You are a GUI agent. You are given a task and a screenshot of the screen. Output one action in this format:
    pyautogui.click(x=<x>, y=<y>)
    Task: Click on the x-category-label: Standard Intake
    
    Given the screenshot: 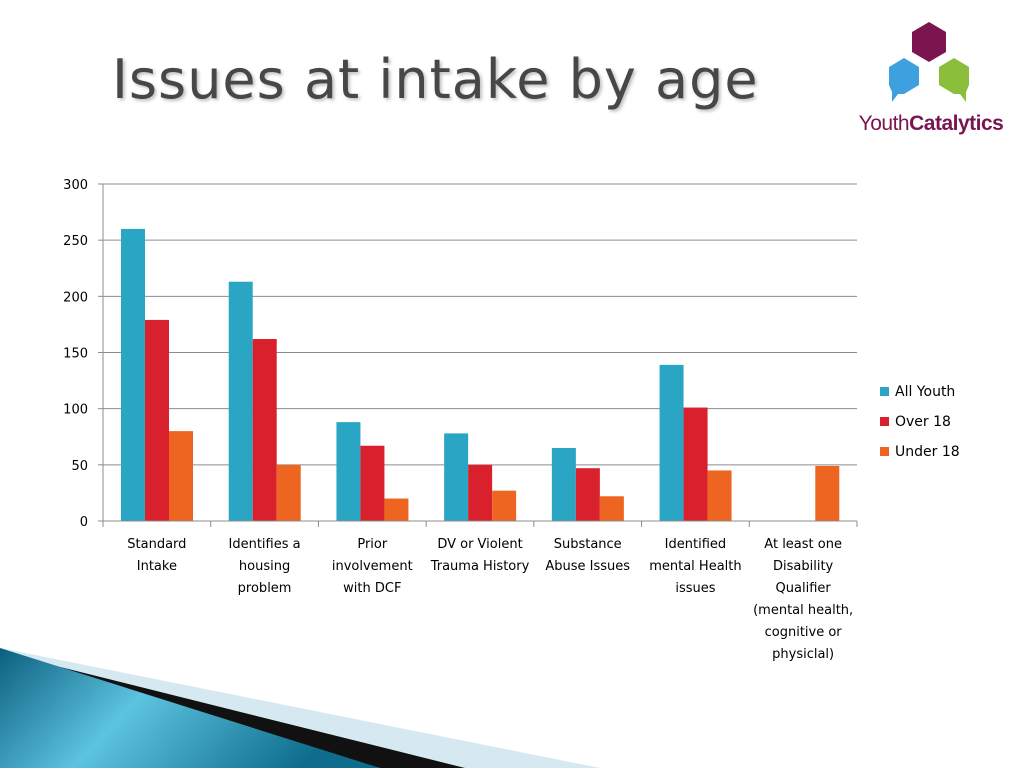 What is the action you would take?
    pyautogui.click(x=156, y=555)
    